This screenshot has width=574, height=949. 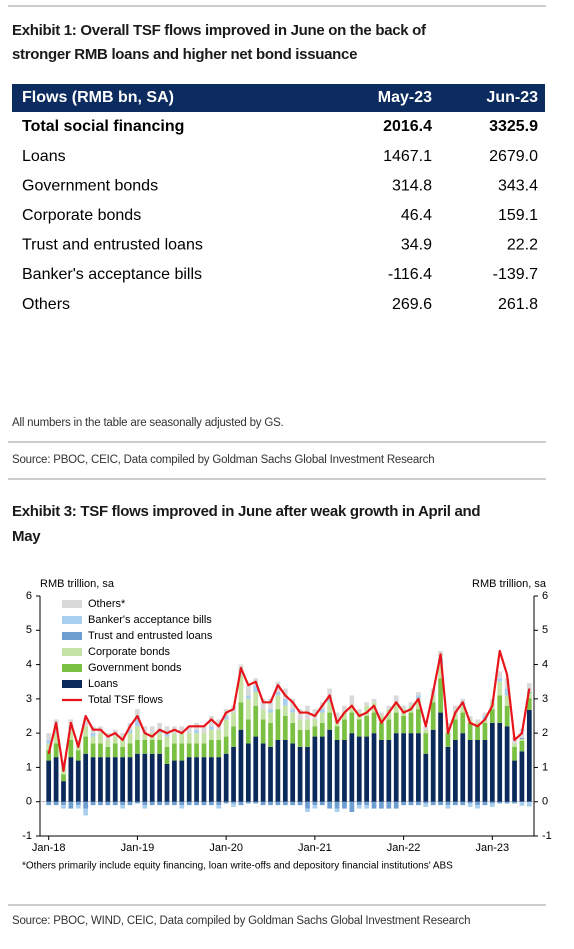 What do you see at coordinates (29, 802) in the screenshot?
I see `y-tick-label: 0` at bounding box center [29, 802].